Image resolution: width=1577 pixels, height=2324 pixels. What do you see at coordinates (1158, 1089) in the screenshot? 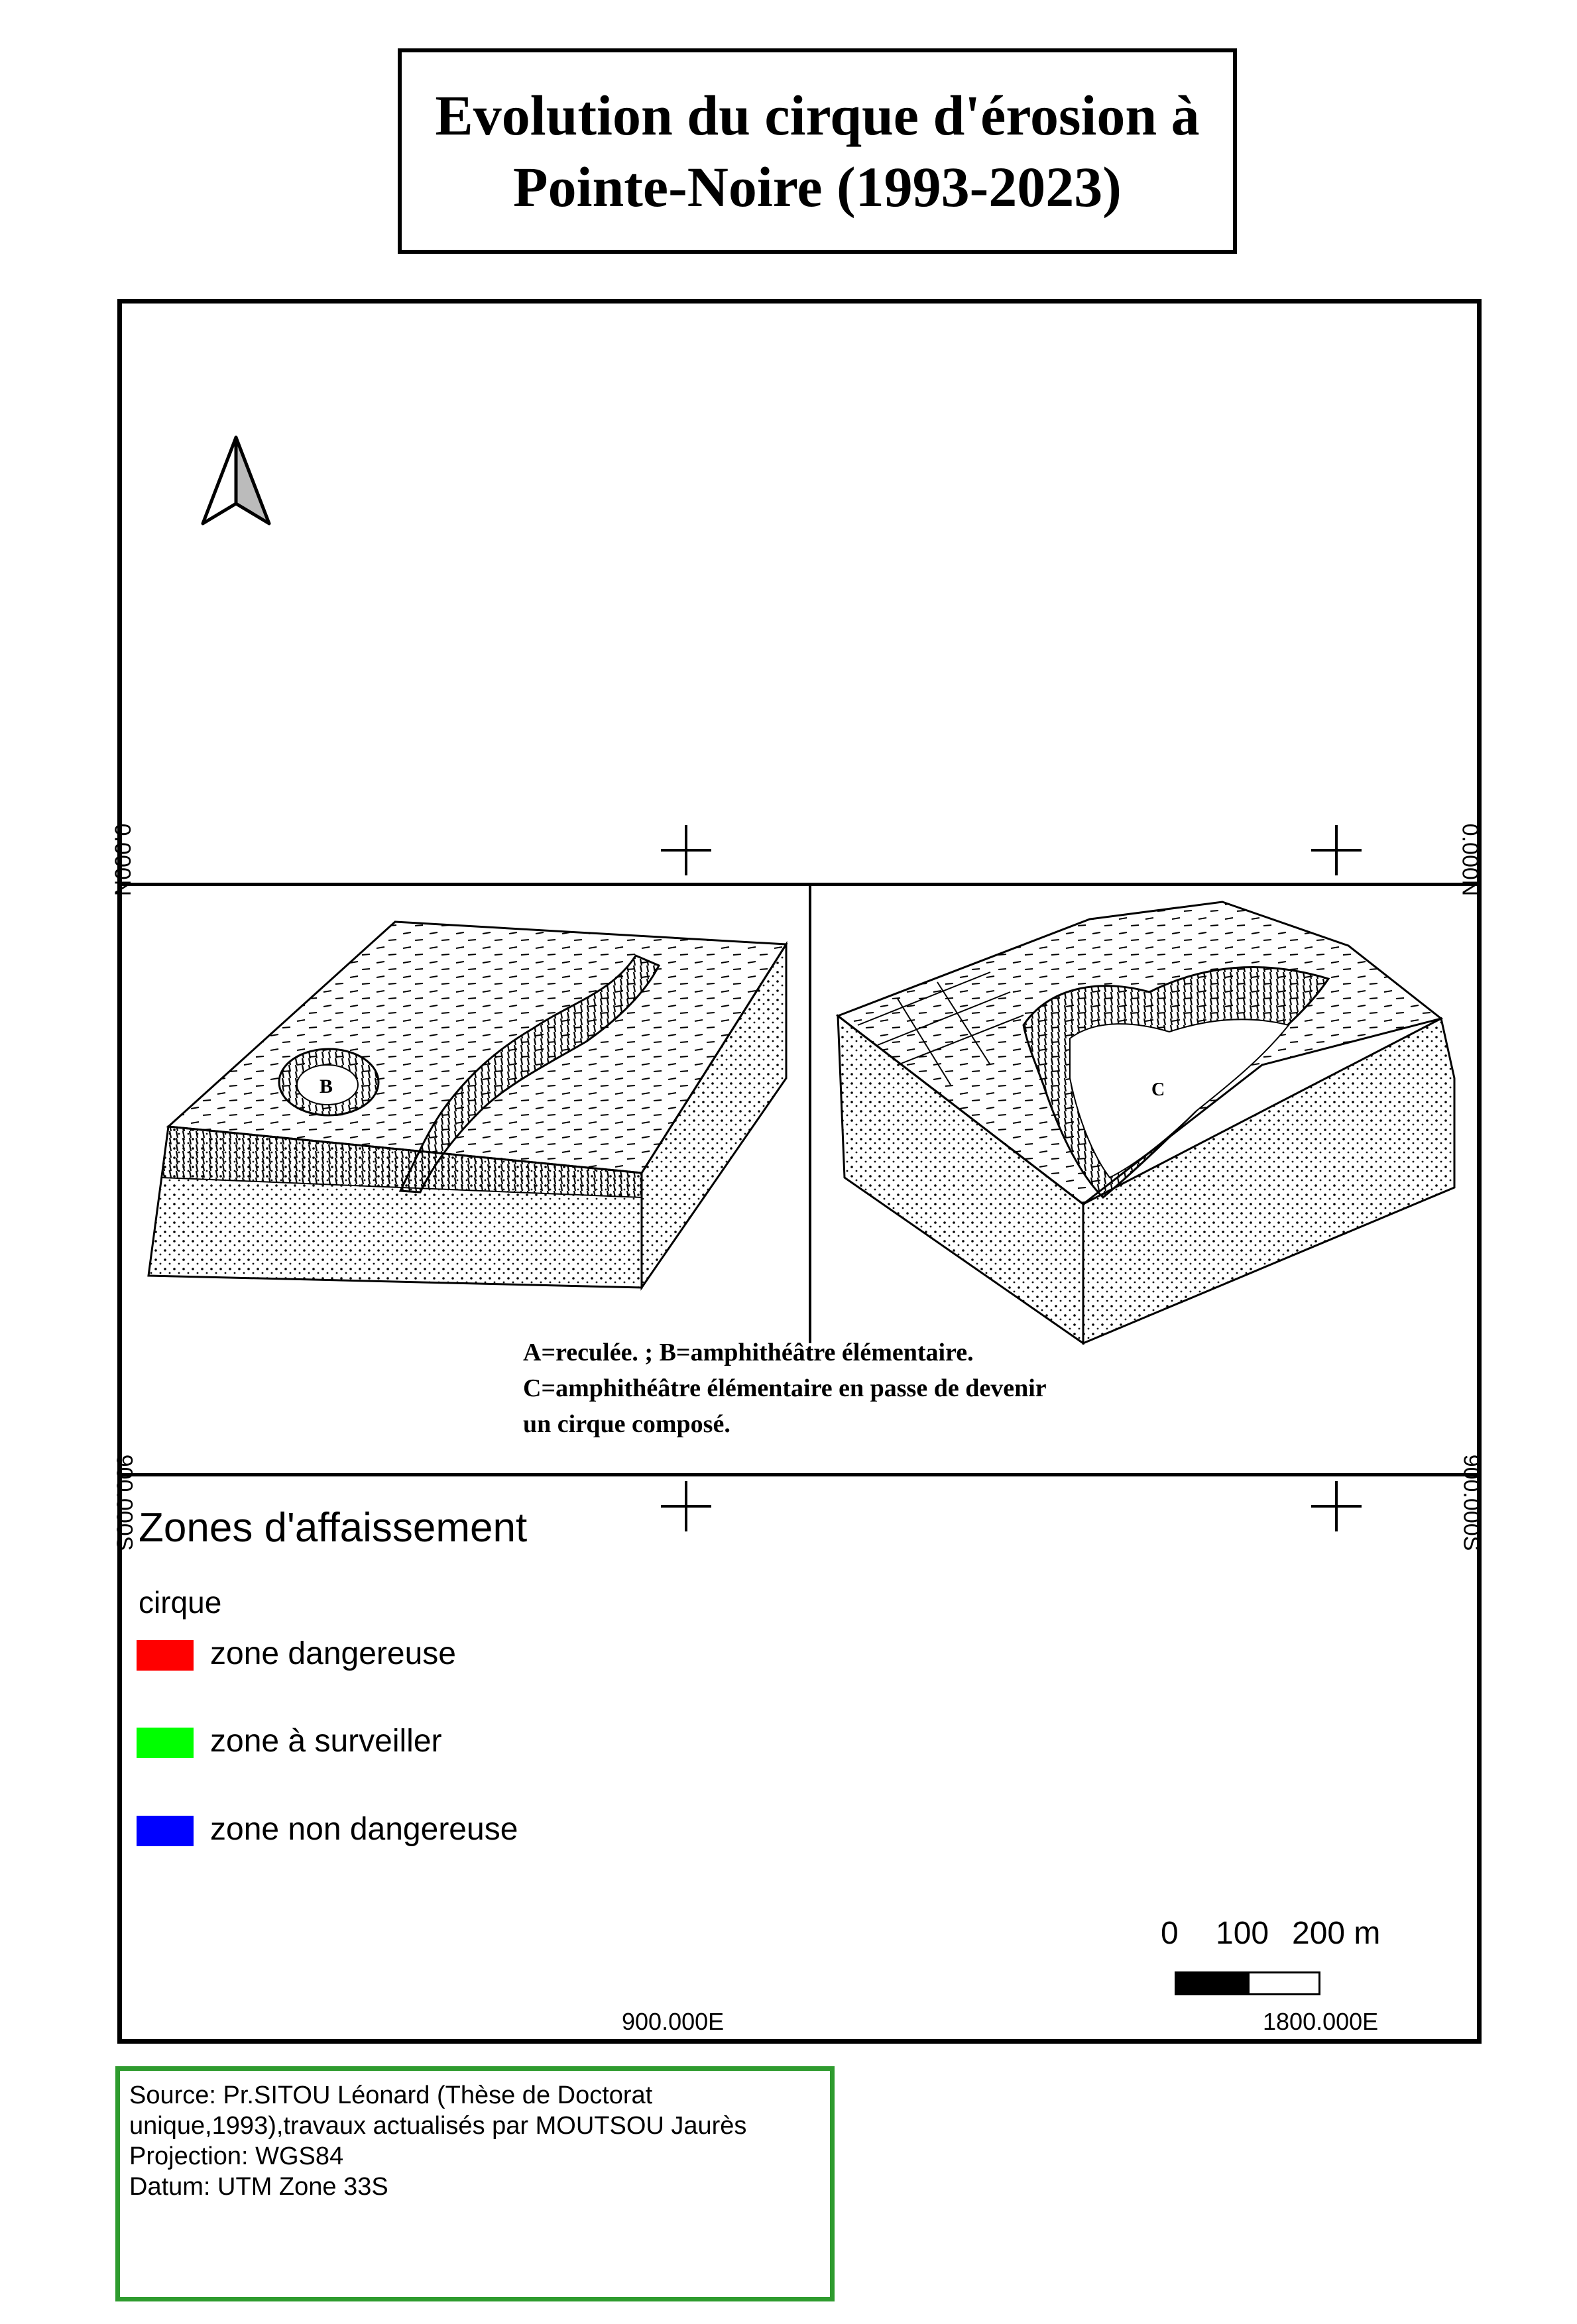
I see `block-label-c: C` at bounding box center [1158, 1089].